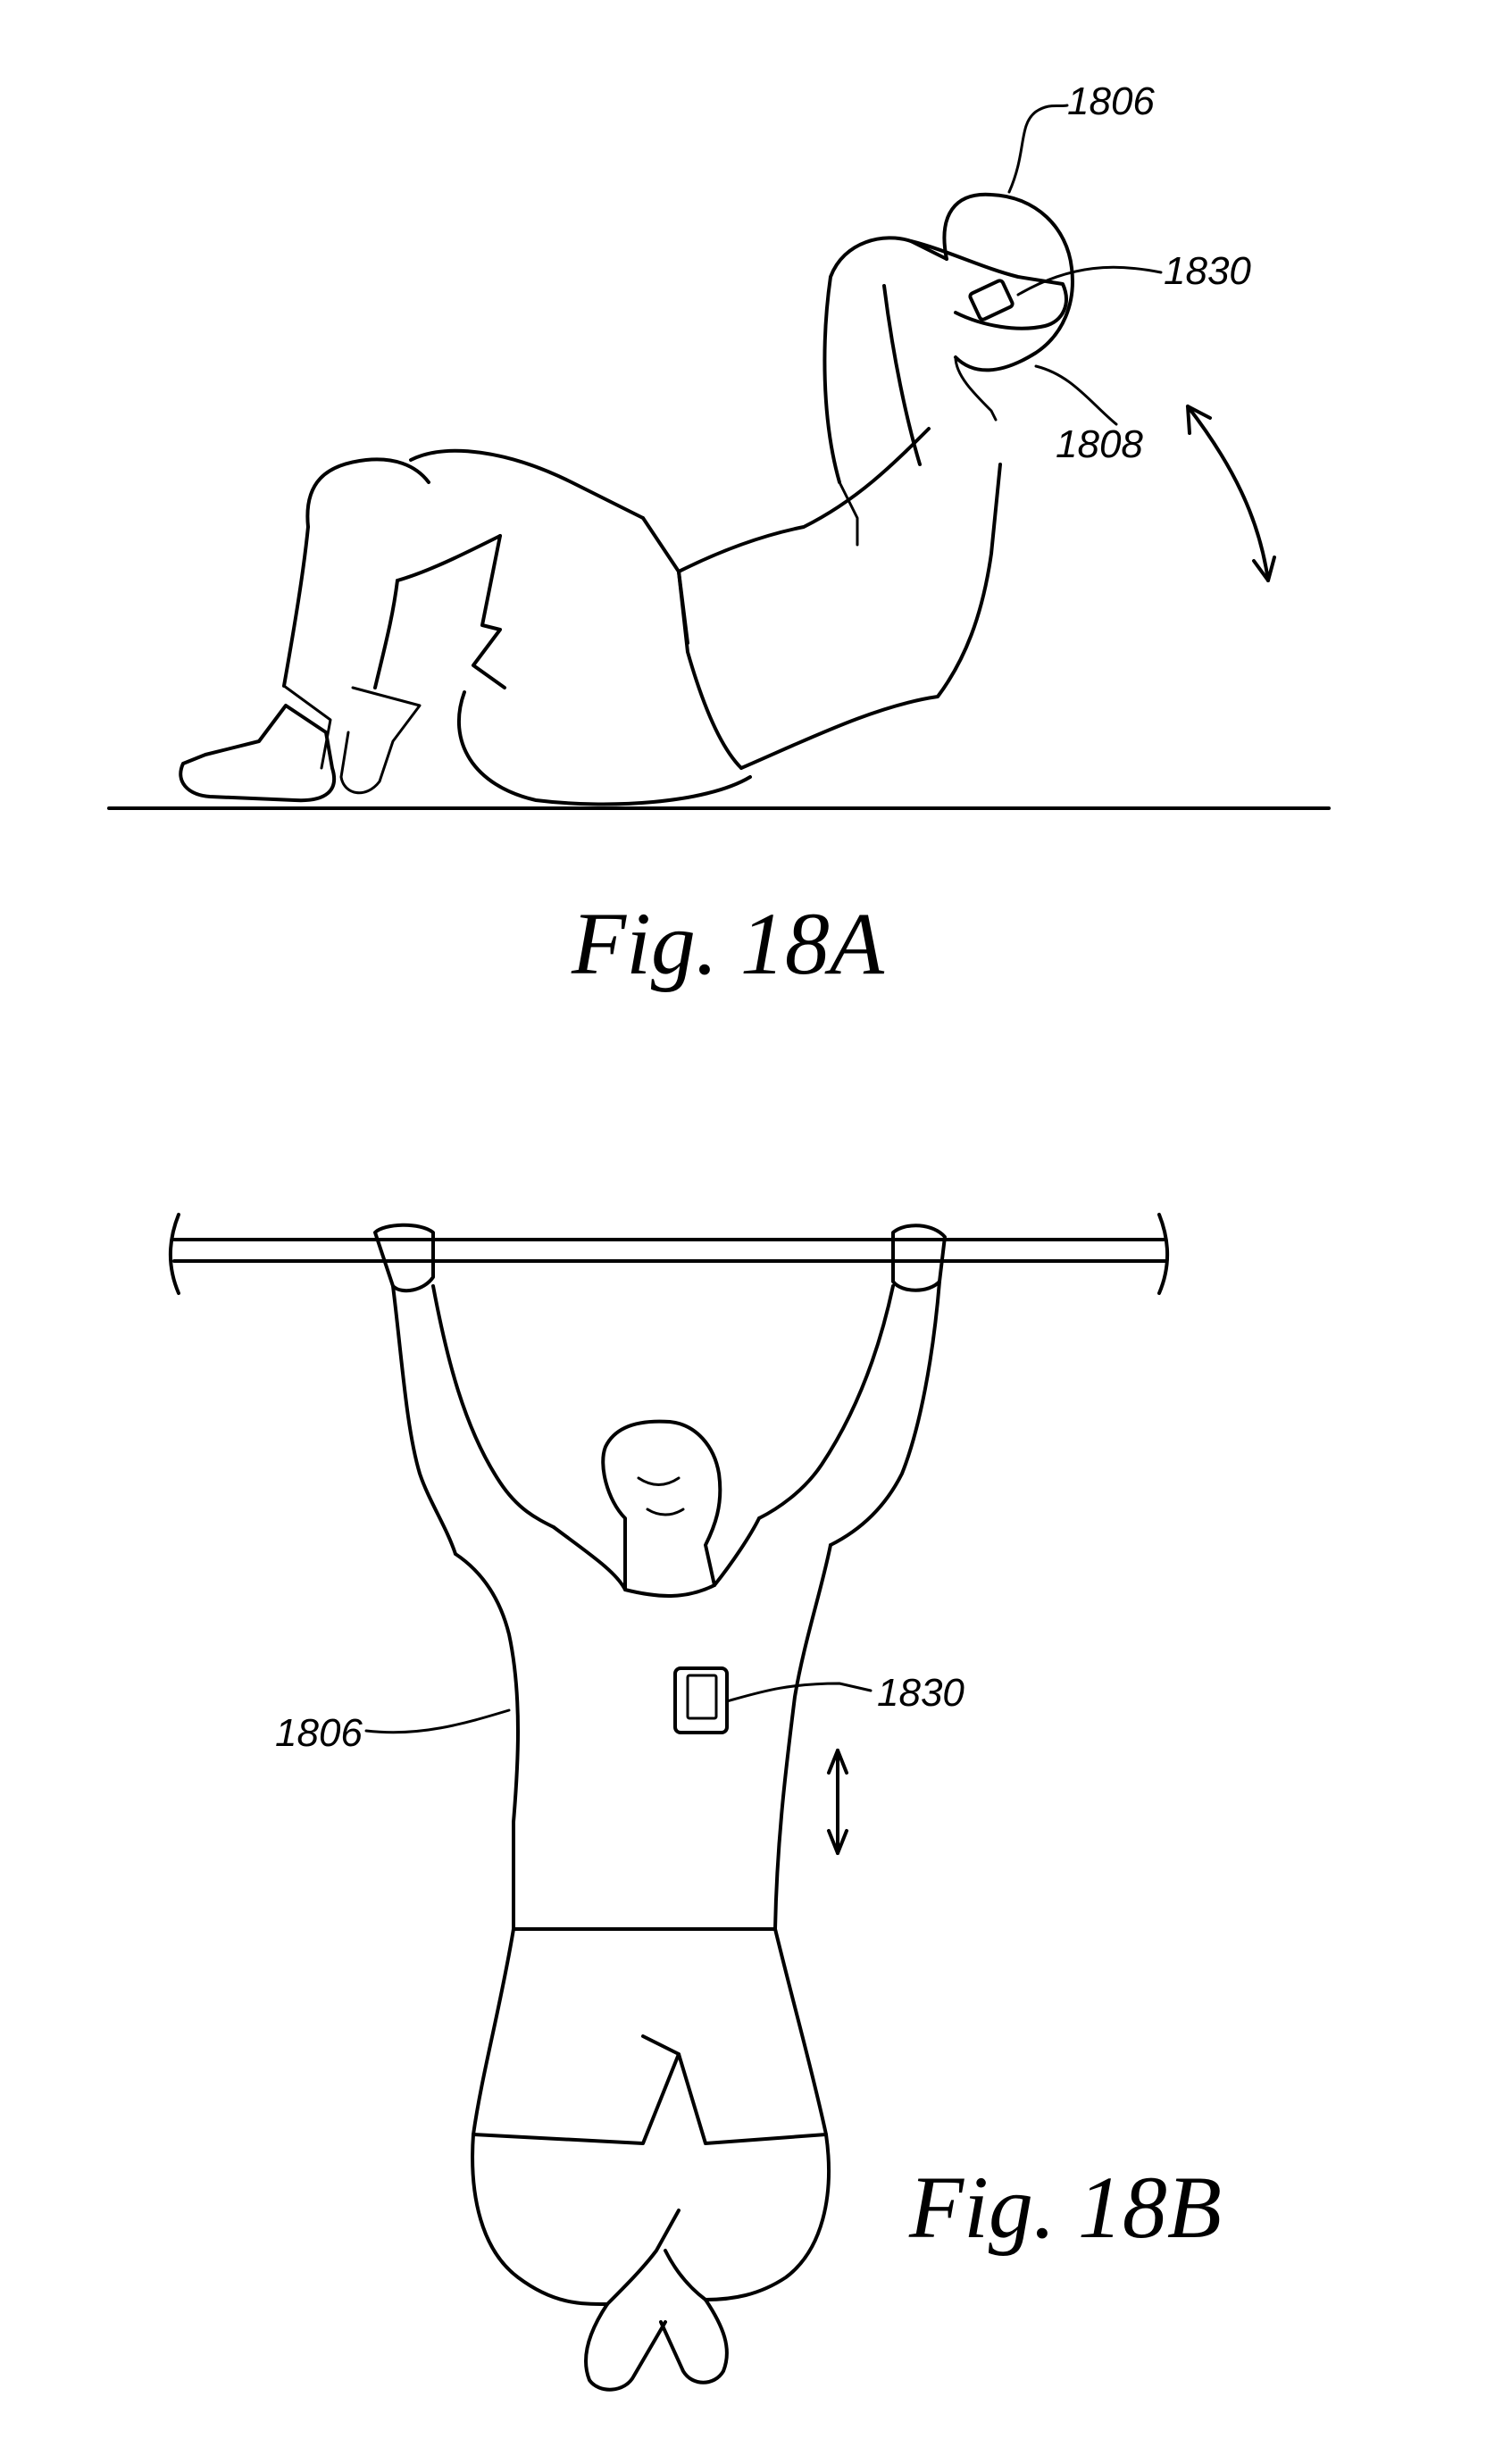  I want to click on label-1806-b: 1806, so click(319, 1733).